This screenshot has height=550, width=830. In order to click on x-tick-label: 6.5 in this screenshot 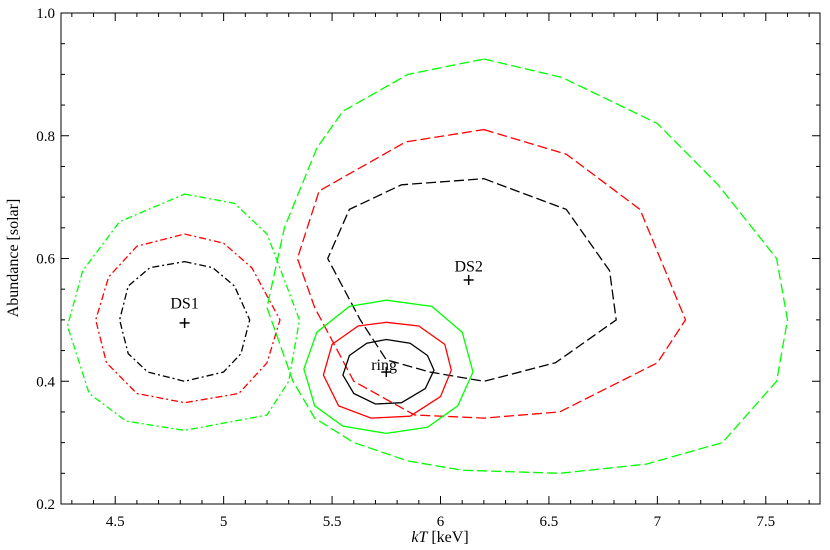, I will do `click(549, 522)`.